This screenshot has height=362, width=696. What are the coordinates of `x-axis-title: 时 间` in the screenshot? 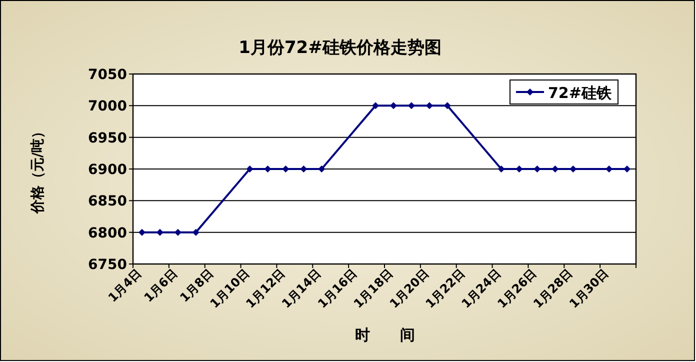 It's located at (385, 335).